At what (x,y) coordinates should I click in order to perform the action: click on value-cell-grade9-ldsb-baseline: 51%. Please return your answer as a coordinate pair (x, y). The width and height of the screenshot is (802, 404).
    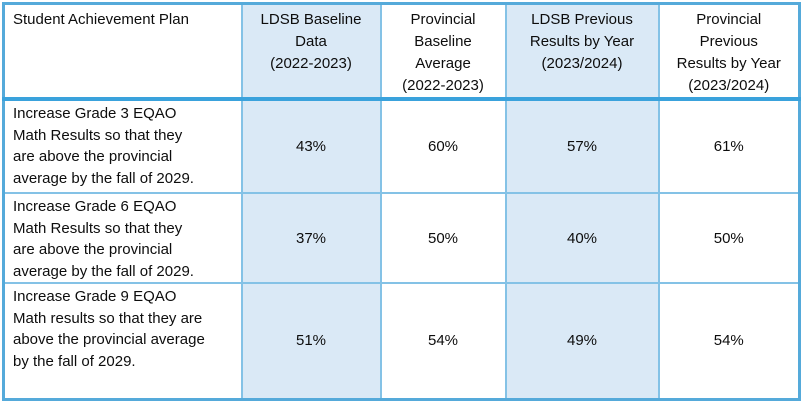
    Looking at the image, I should click on (311, 341).